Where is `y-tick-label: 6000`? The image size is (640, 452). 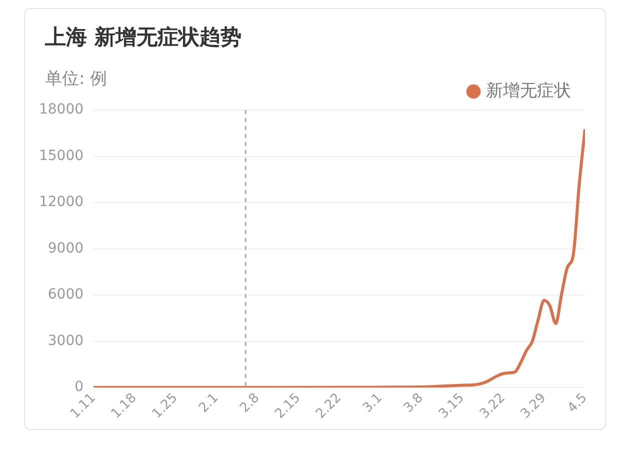
y-tick-label: 6000 is located at coordinates (66, 294).